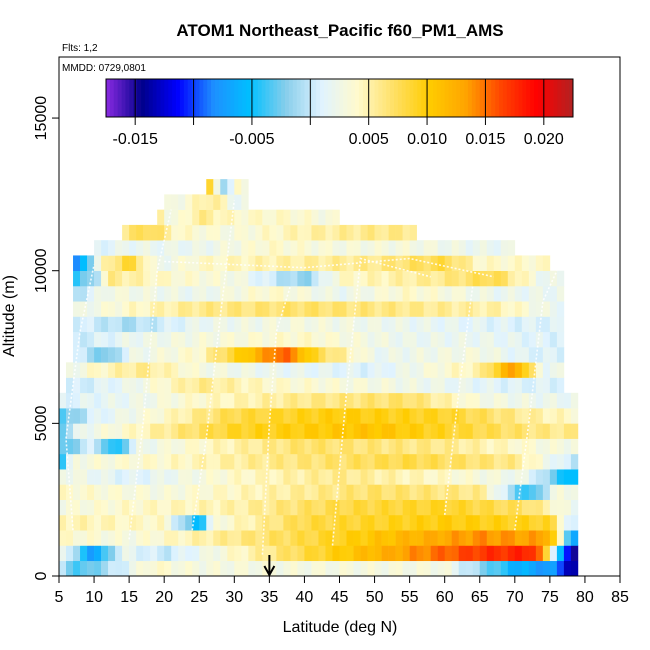 The image size is (650, 650). Describe the element at coordinates (340, 597) in the screenshot. I see `x-tick-label: 45` at that location.